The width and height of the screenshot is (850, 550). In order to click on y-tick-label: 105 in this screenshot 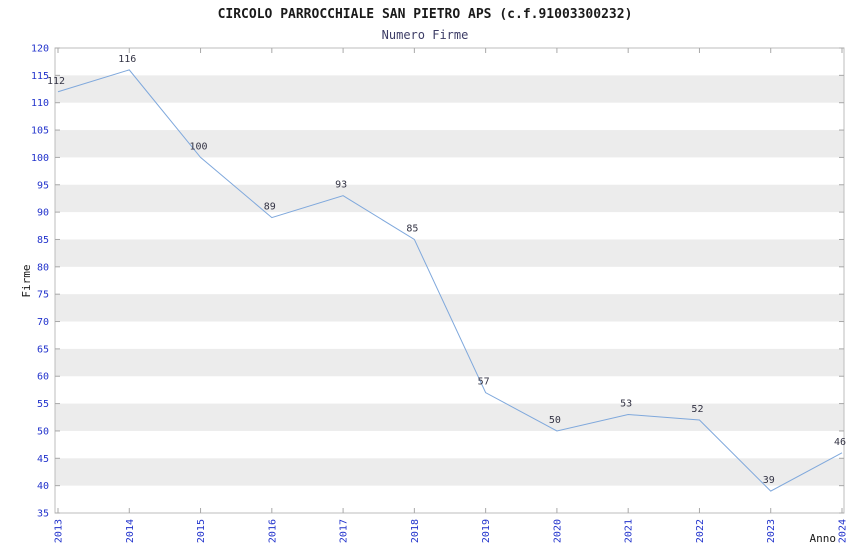, I will do `click(40, 131)`.